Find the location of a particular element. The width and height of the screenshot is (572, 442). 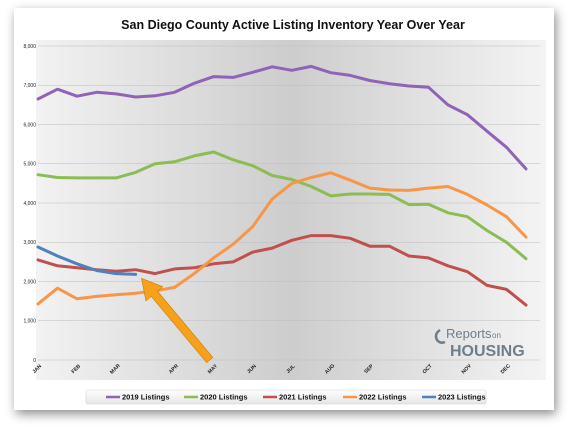

x-tick-label: JAN is located at coordinates (37, 369).